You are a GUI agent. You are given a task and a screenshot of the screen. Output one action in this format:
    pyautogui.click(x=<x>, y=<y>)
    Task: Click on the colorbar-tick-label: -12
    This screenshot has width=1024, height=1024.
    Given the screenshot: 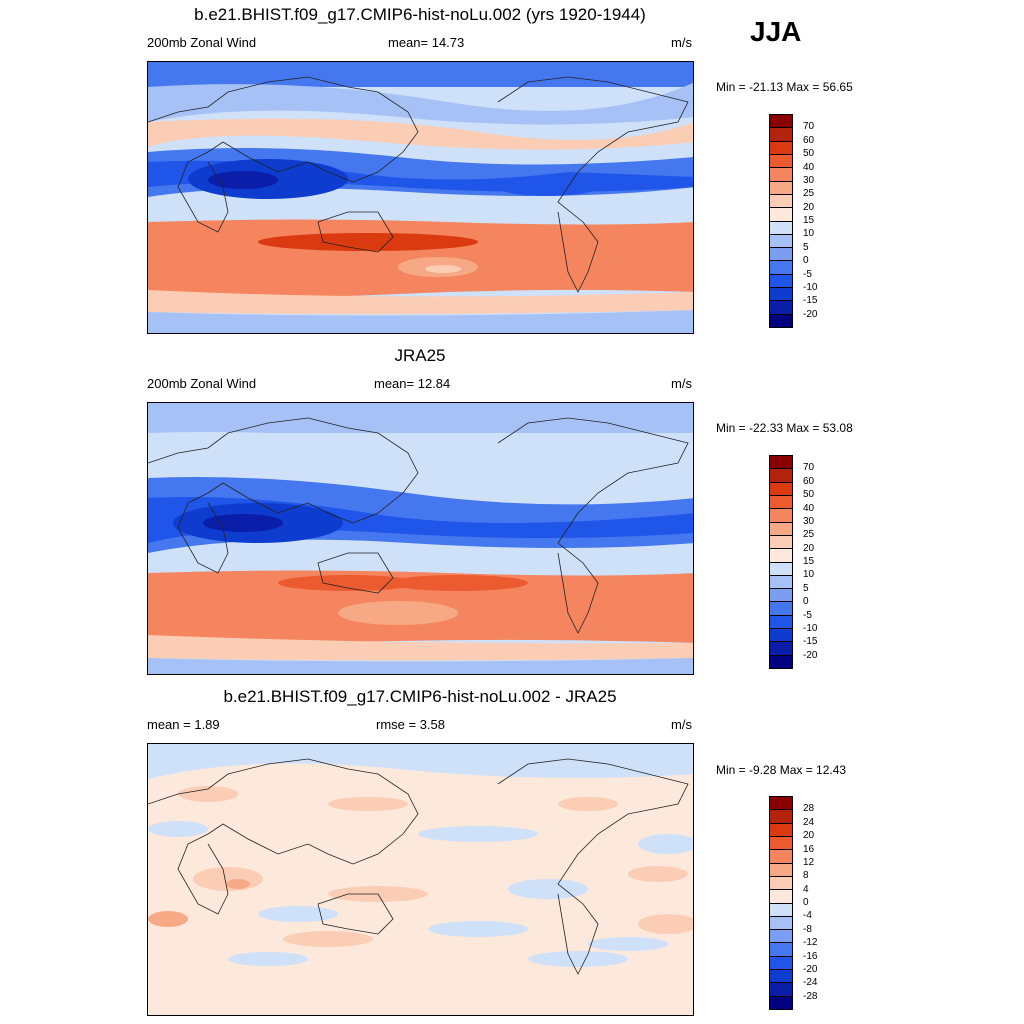 What is the action you would take?
    pyautogui.click(x=810, y=943)
    